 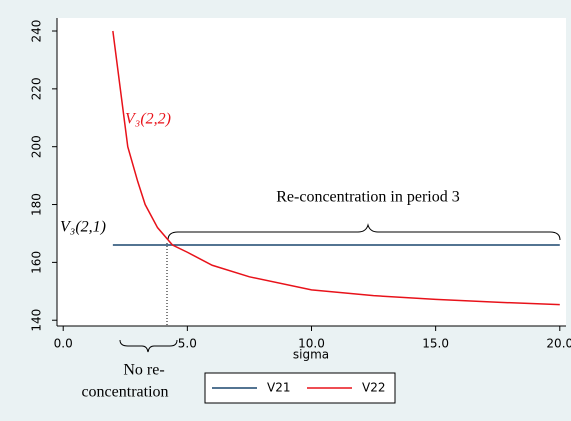 What do you see at coordinates (124, 392) in the screenshot?
I see `annotation: concentration` at bounding box center [124, 392].